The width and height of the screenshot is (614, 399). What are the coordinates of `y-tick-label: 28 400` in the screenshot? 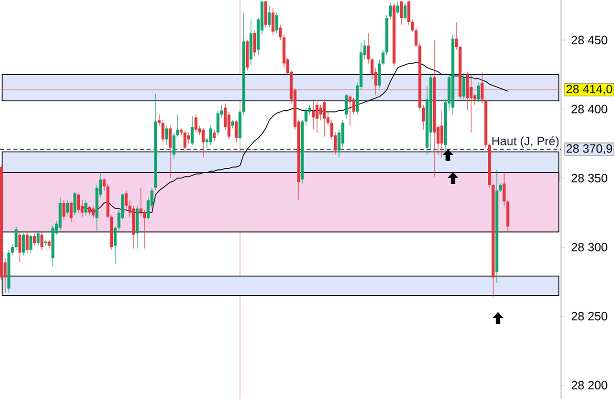 It's located at (590, 109).